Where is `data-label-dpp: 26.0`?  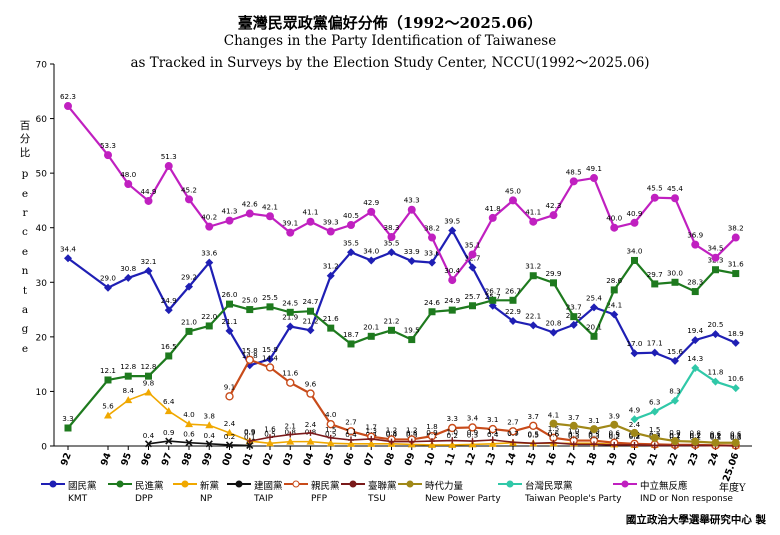
data-label-dpp: 26.0 is located at coordinates (229, 294).